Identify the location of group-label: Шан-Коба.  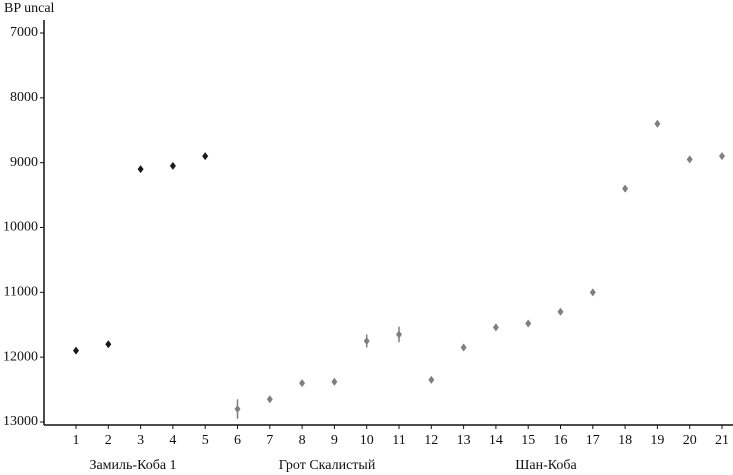
(546, 465).